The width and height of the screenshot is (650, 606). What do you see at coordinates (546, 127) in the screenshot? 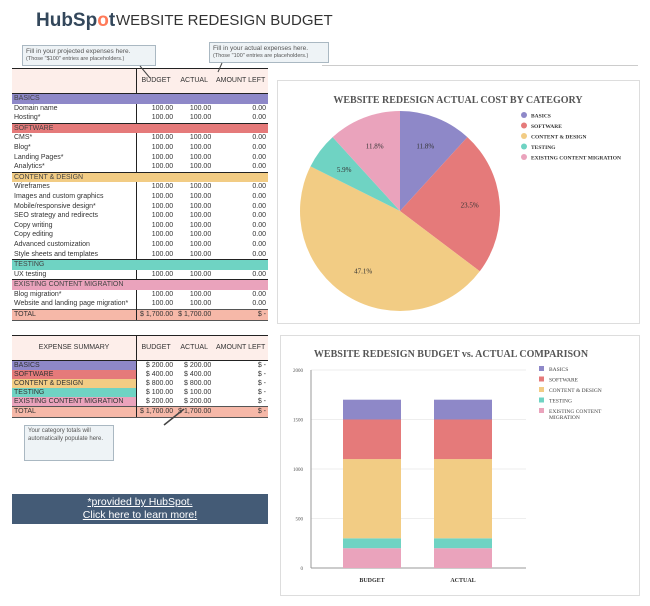
I see `legend-label: SOFTWARE` at bounding box center [546, 127].